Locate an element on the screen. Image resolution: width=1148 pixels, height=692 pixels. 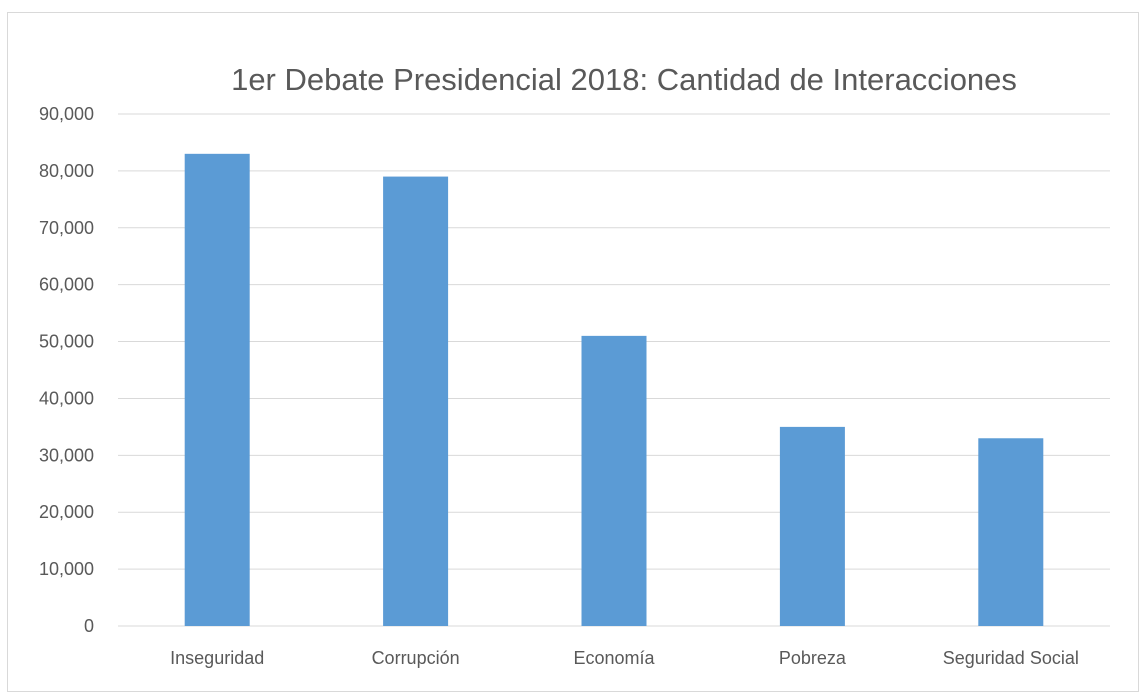
y-tick-label: 50,000 is located at coordinates (66, 342).